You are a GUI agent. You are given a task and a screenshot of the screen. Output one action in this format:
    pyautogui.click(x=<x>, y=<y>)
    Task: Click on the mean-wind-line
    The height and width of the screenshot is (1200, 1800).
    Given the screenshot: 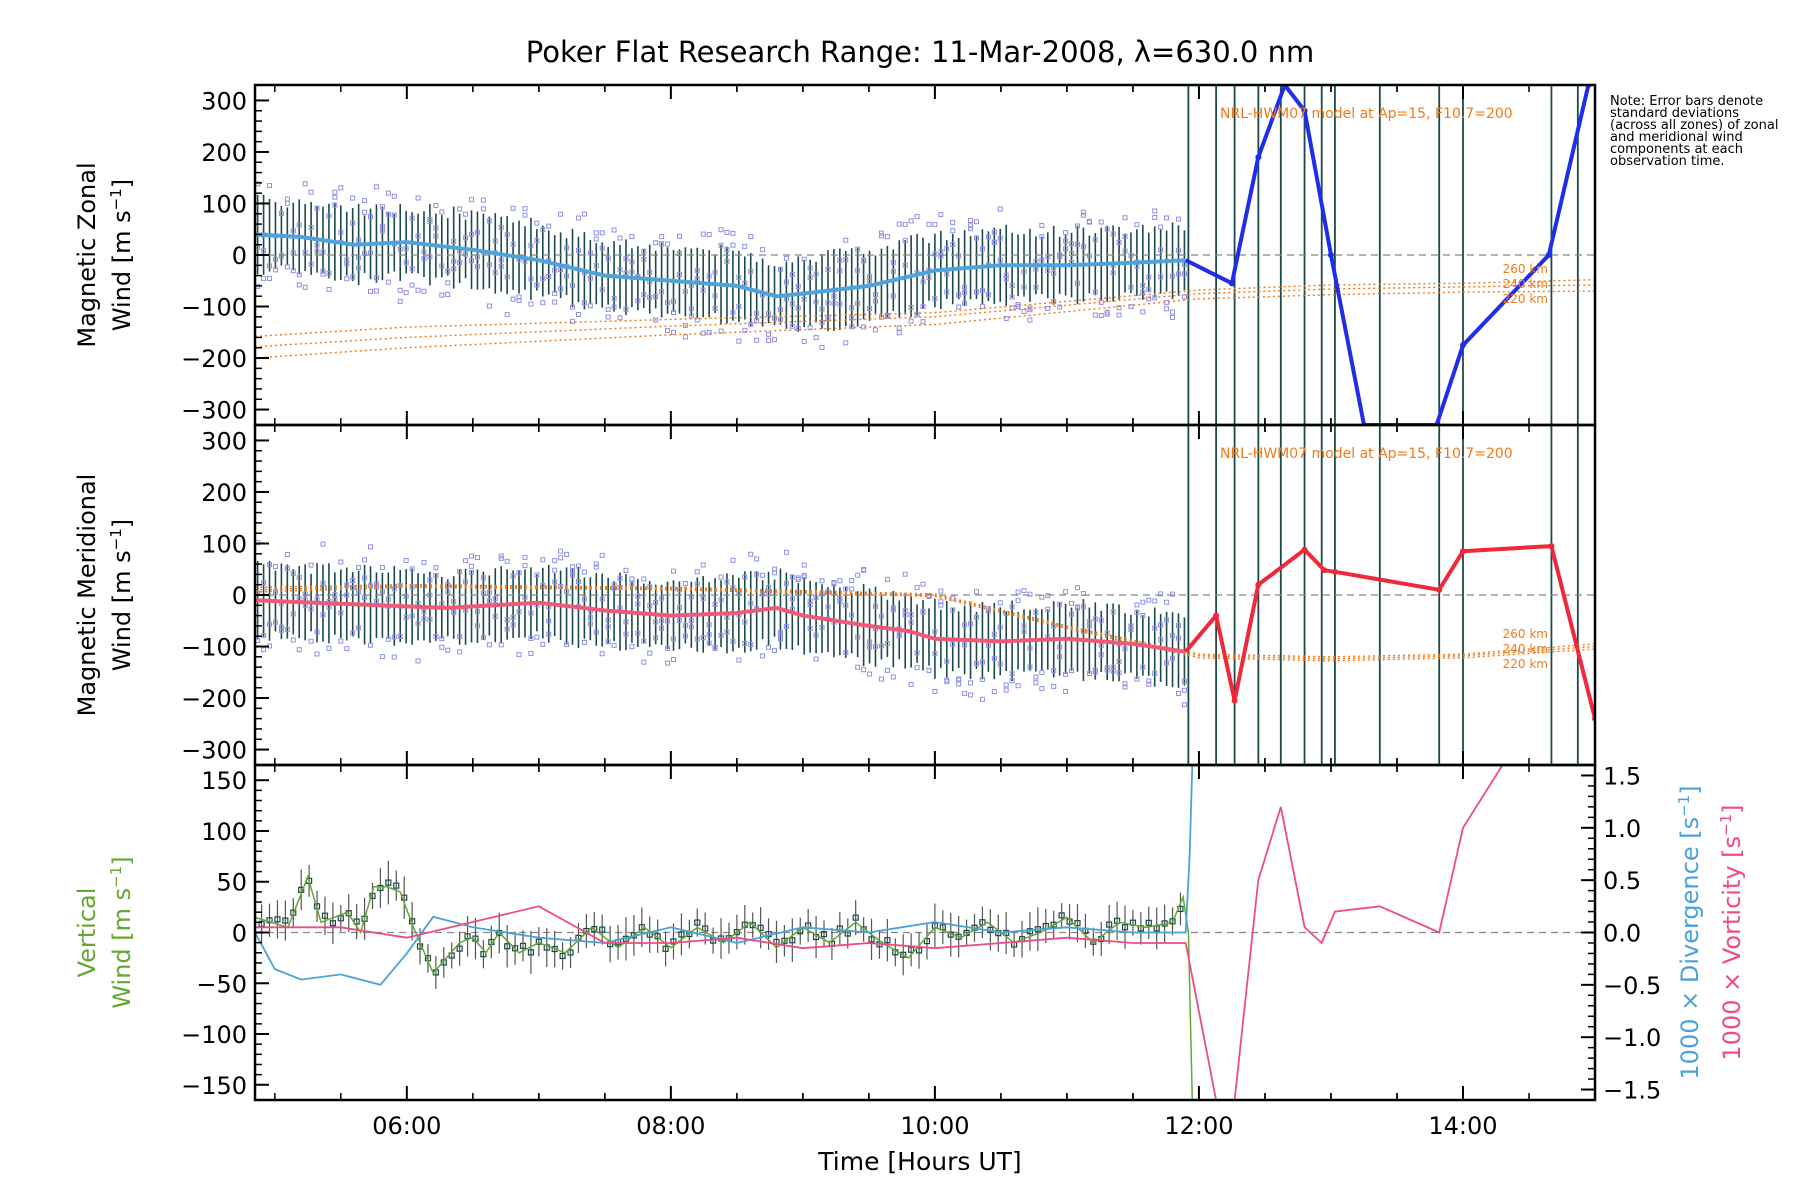 What is the action you would take?
    pyautogui.click(x=720, y=265)
    